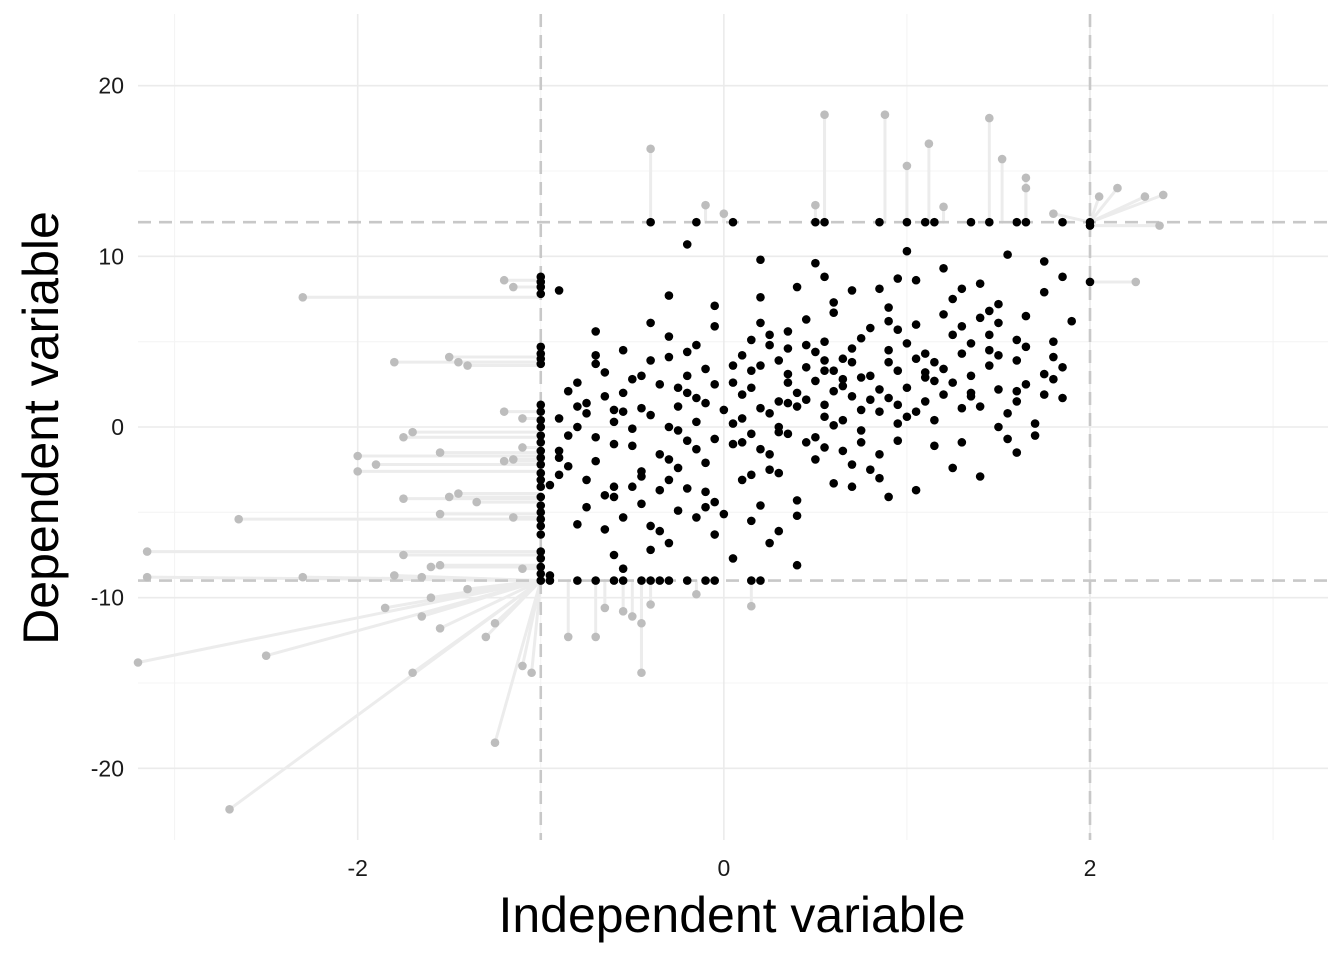 The width and height of the screenshot is (1344, 960). Describe the element at coordinates (41, 428) in the screenshot. I see `y-axis-title: Dependent variable` at that location.